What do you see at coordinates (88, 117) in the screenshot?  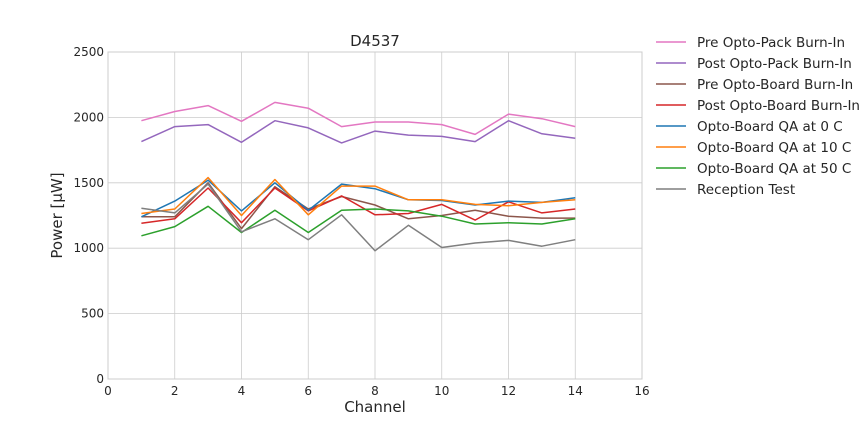 I see `y-tick-label: 2000` at bounding box center [88, 117].